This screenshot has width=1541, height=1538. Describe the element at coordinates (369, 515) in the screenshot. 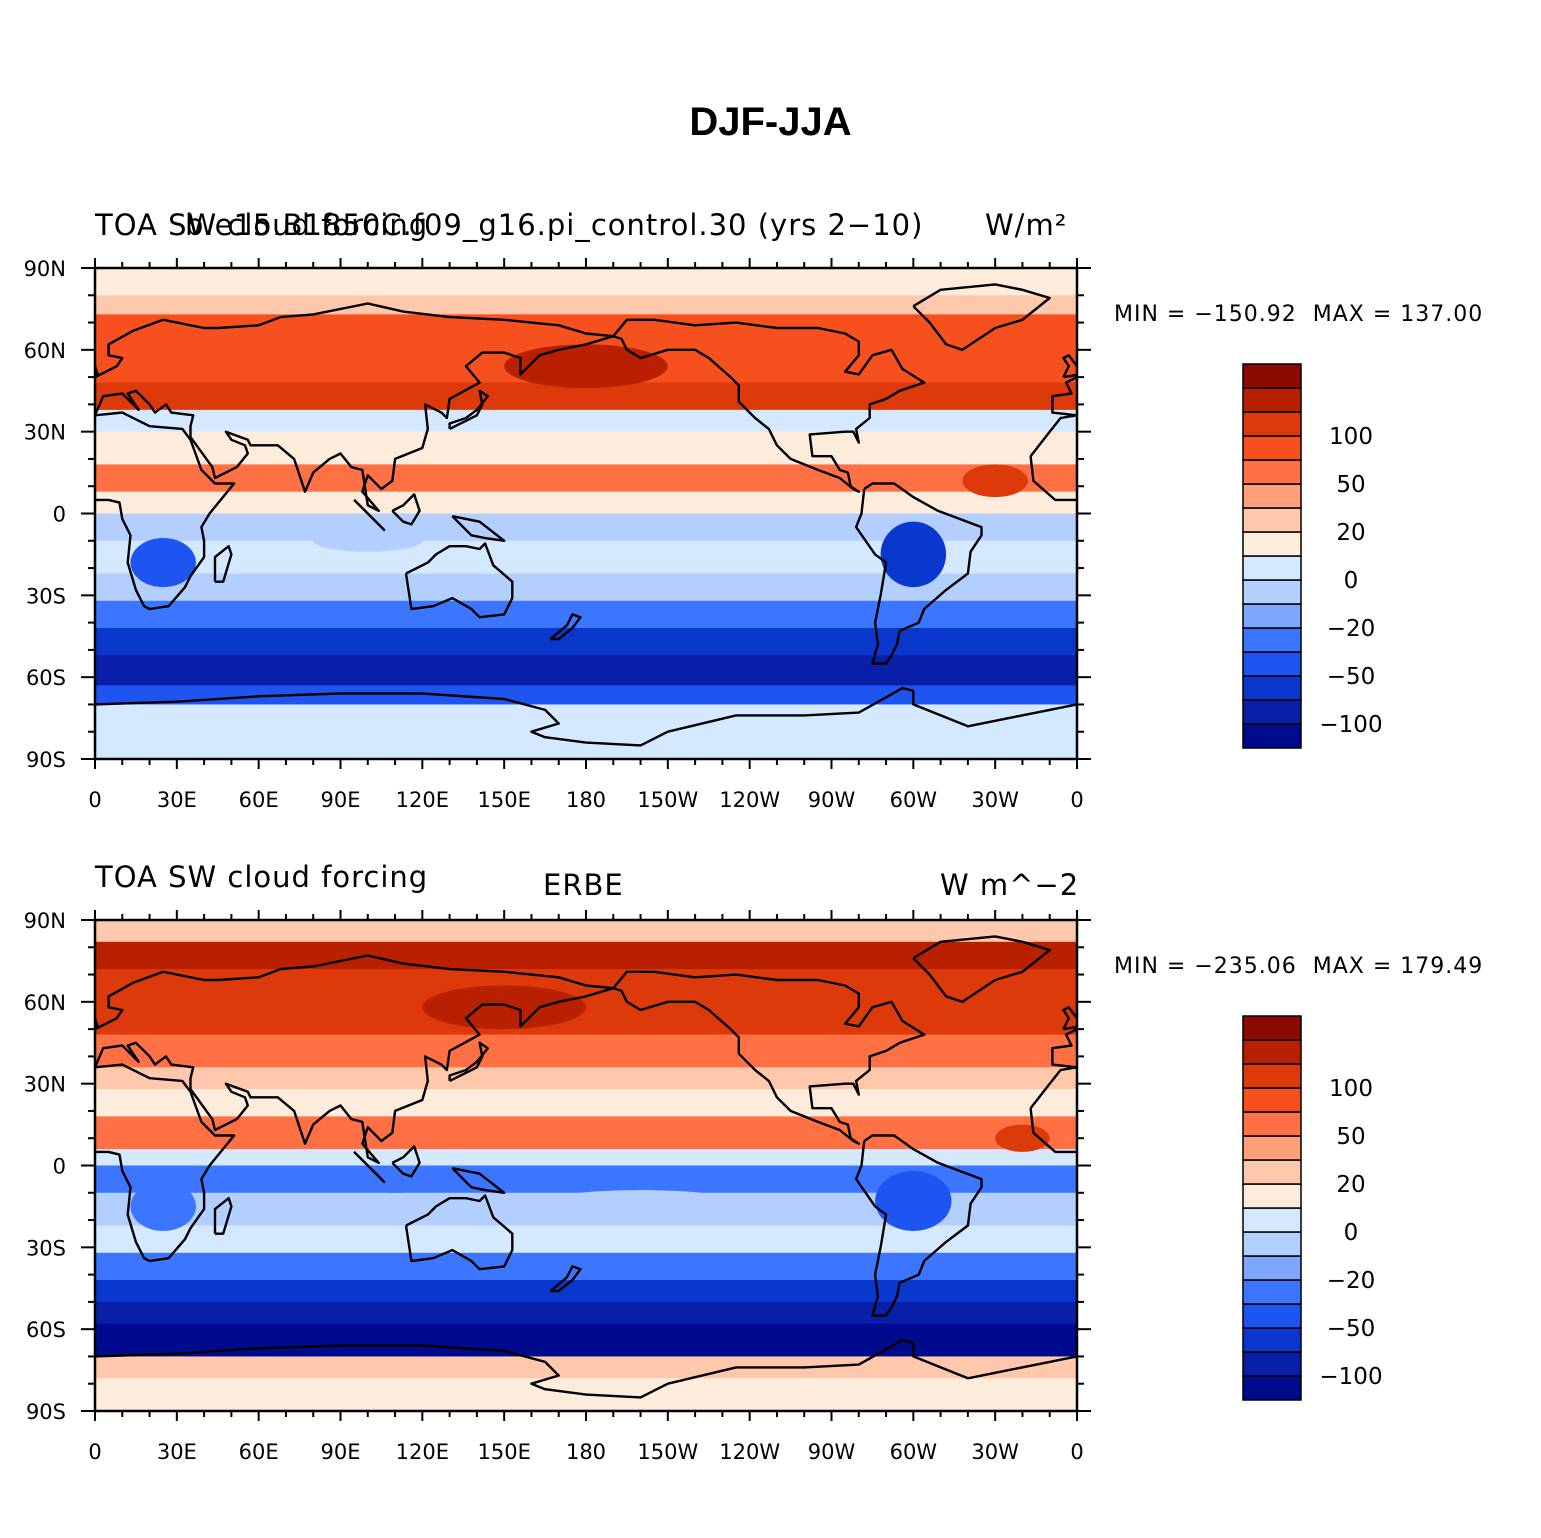

I see `coastline-sumatra` at that location.